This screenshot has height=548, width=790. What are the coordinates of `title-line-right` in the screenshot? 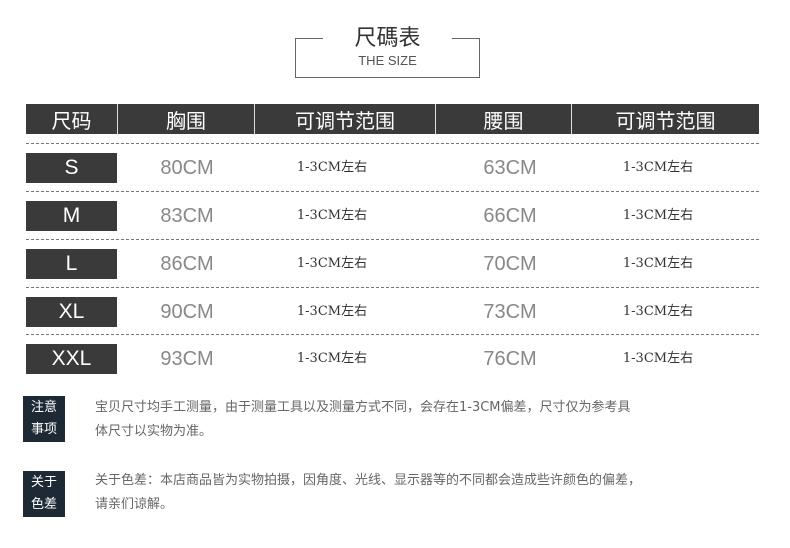 It's located at (466, 38).